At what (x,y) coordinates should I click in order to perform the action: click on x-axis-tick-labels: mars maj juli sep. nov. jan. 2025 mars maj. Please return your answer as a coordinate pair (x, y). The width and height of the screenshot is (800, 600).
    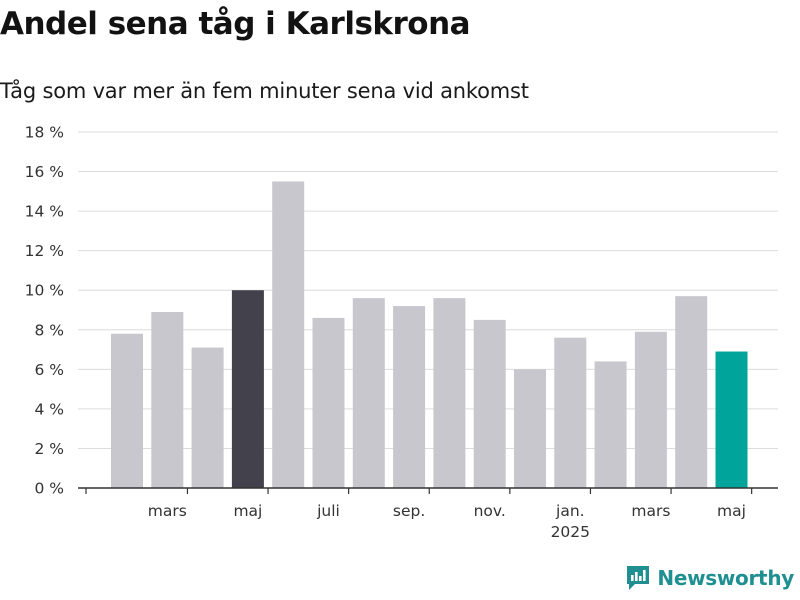
    Looking at the image, I should click on (447, 521).